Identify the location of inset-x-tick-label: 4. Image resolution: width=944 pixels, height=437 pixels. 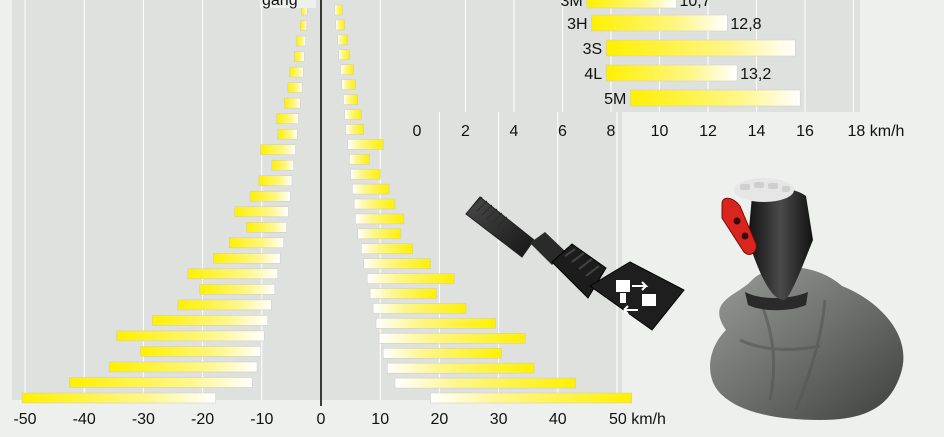
(514, 131).